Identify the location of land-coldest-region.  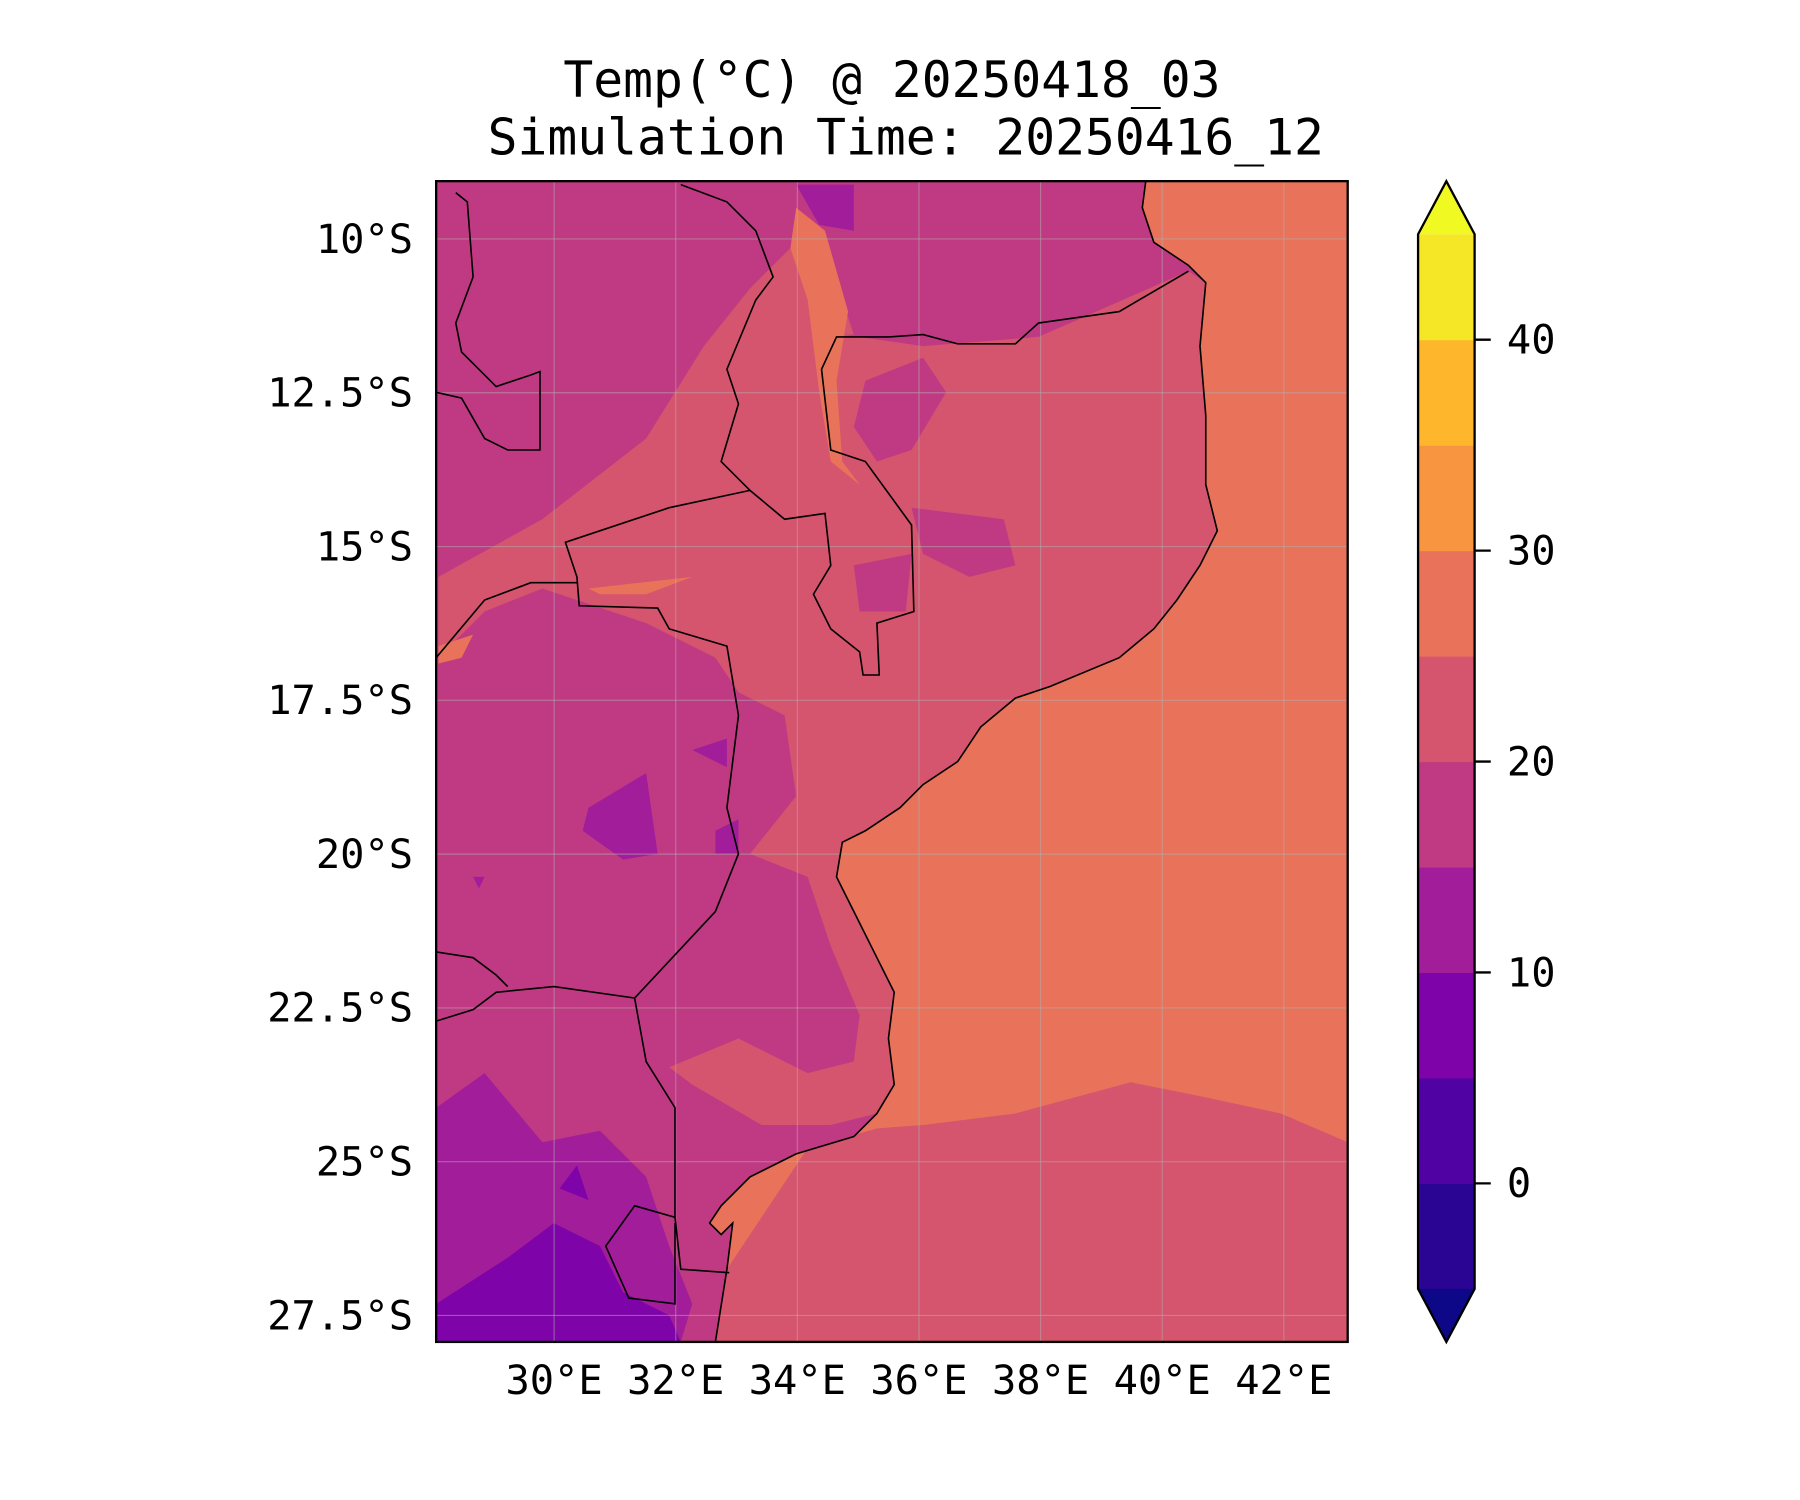
(558, 1253).